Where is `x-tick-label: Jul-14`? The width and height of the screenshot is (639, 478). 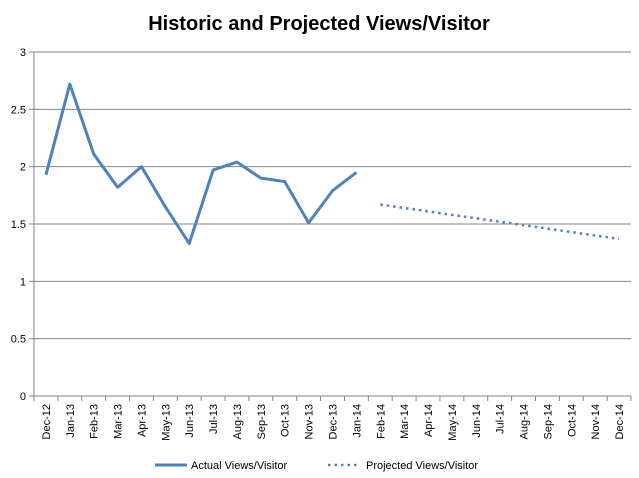 x-tick-label: Jul-14 is located at coordinates (501, 419).